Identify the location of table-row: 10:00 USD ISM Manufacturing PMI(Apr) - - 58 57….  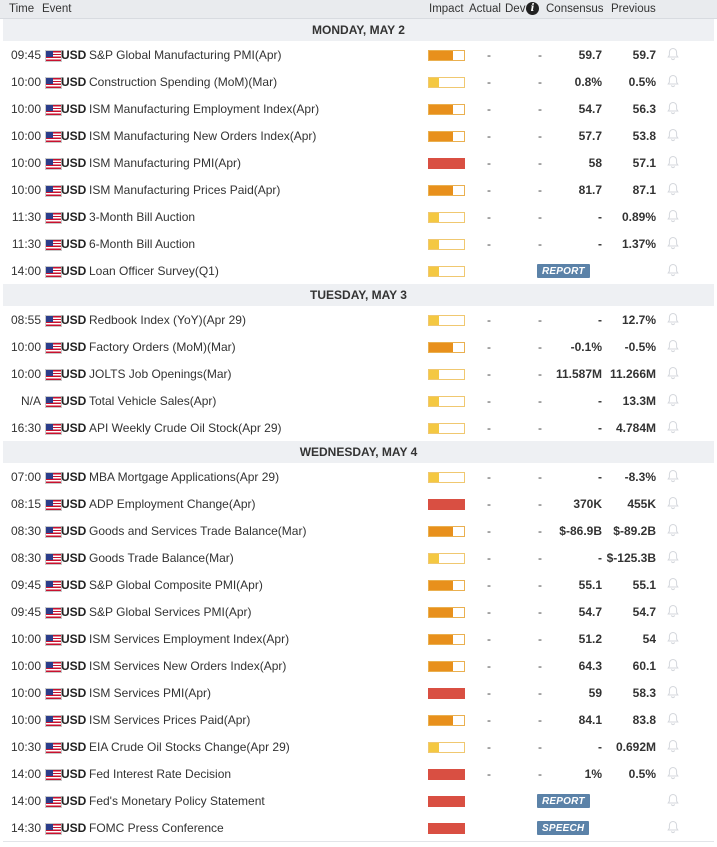
(358, 163).